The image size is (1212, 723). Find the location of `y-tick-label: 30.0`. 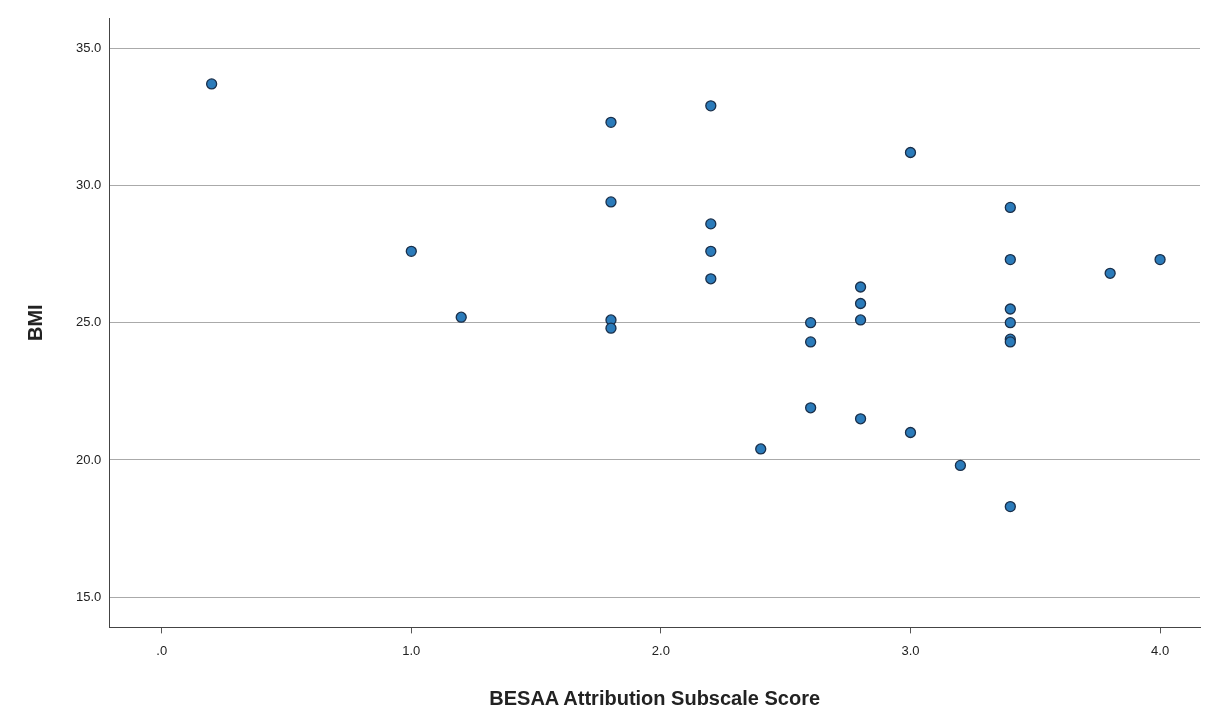

y-tick-label: 30.0 is located at coordinates (88, 185).